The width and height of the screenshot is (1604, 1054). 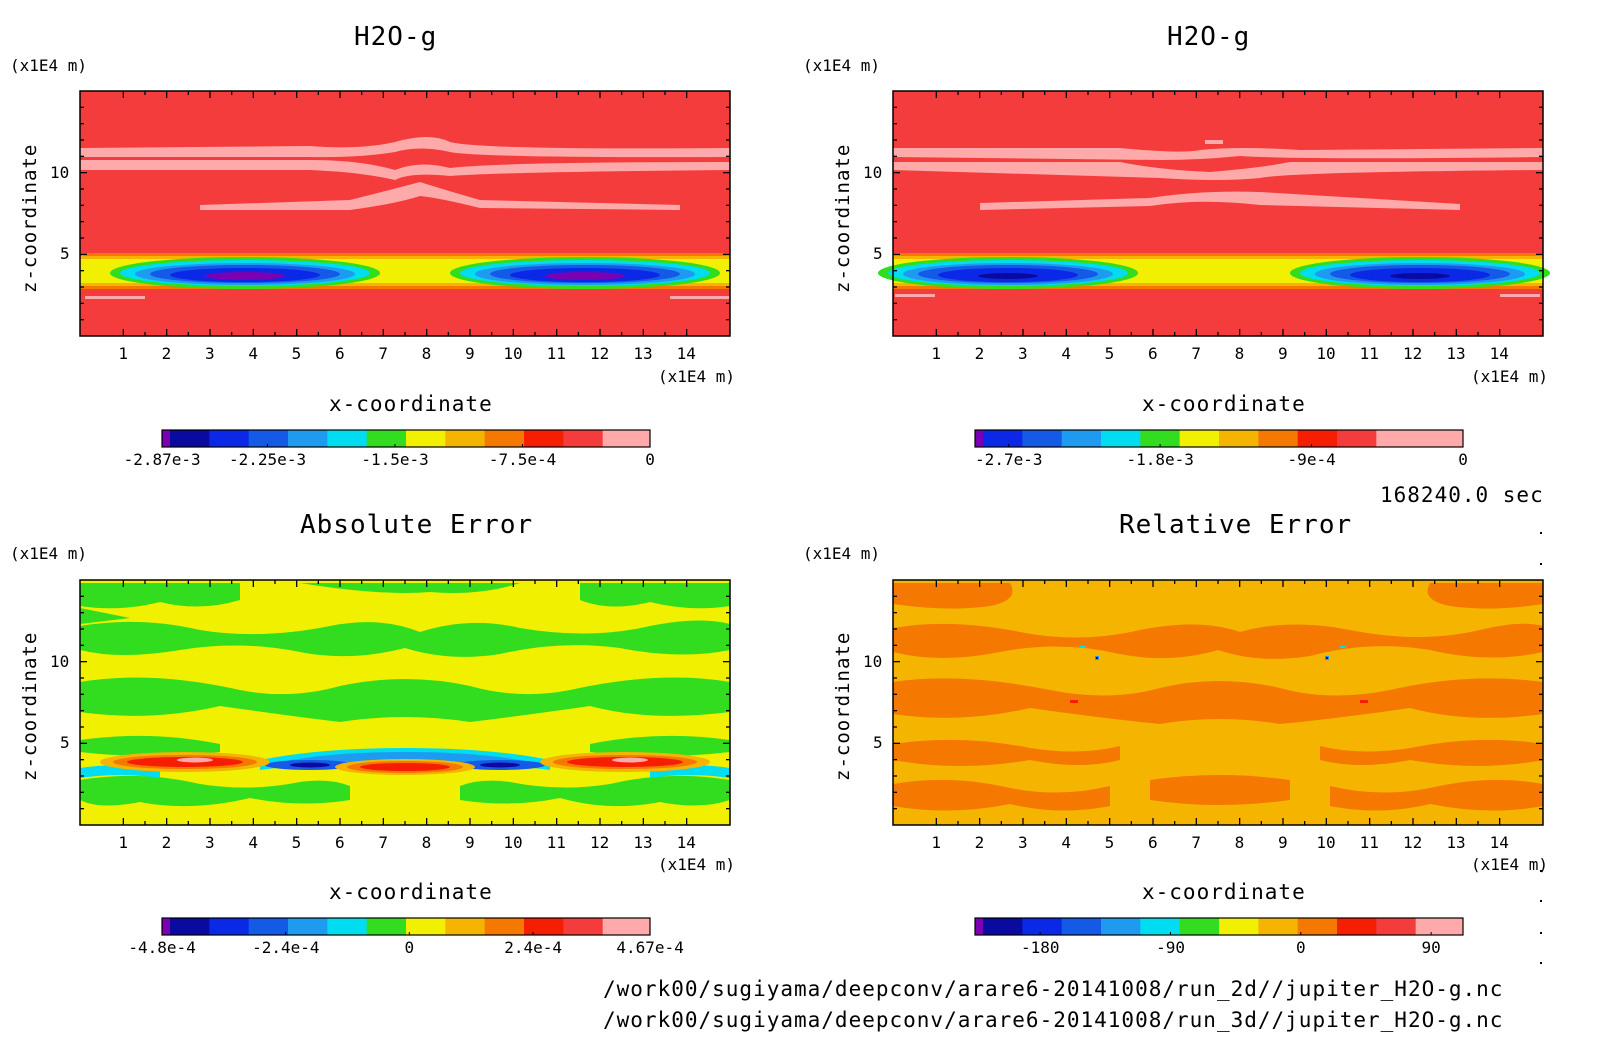 I want to click on x-unit-absolute-error: (x1E4 m), so click(x=697, y=864).